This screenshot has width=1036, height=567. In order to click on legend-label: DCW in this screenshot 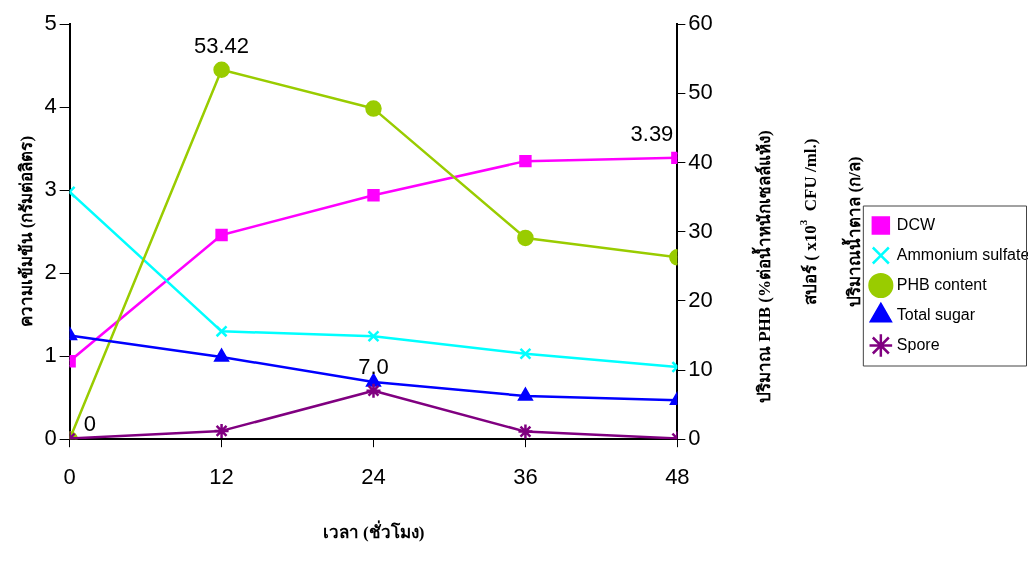, I will do `click(916, 224)`.